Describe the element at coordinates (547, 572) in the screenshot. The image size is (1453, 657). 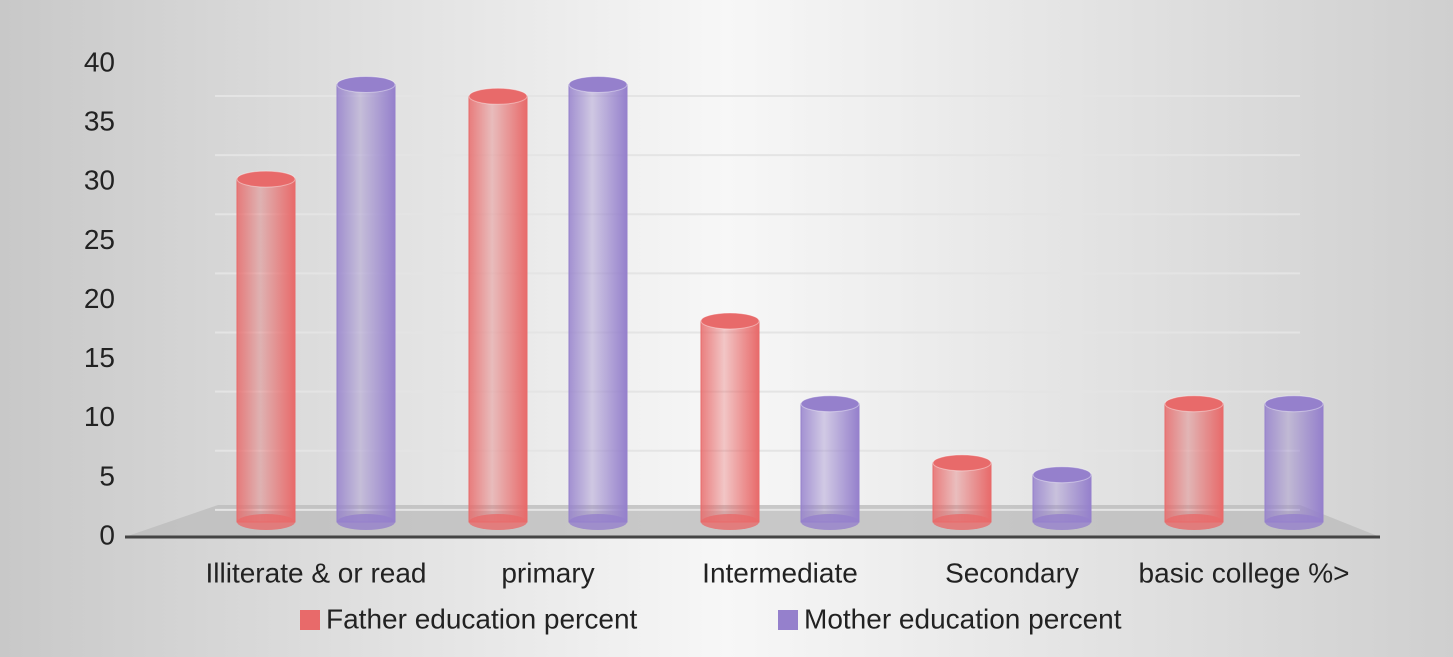
I see `x-tick-label: primary` at that location.